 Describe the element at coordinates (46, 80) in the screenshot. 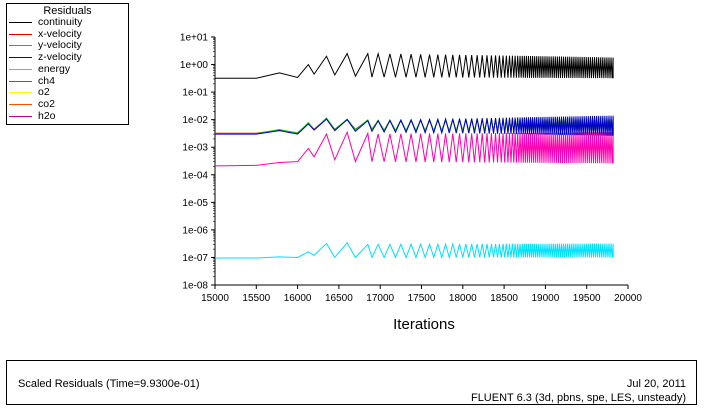

I see `legend-label: ch4` at that location.